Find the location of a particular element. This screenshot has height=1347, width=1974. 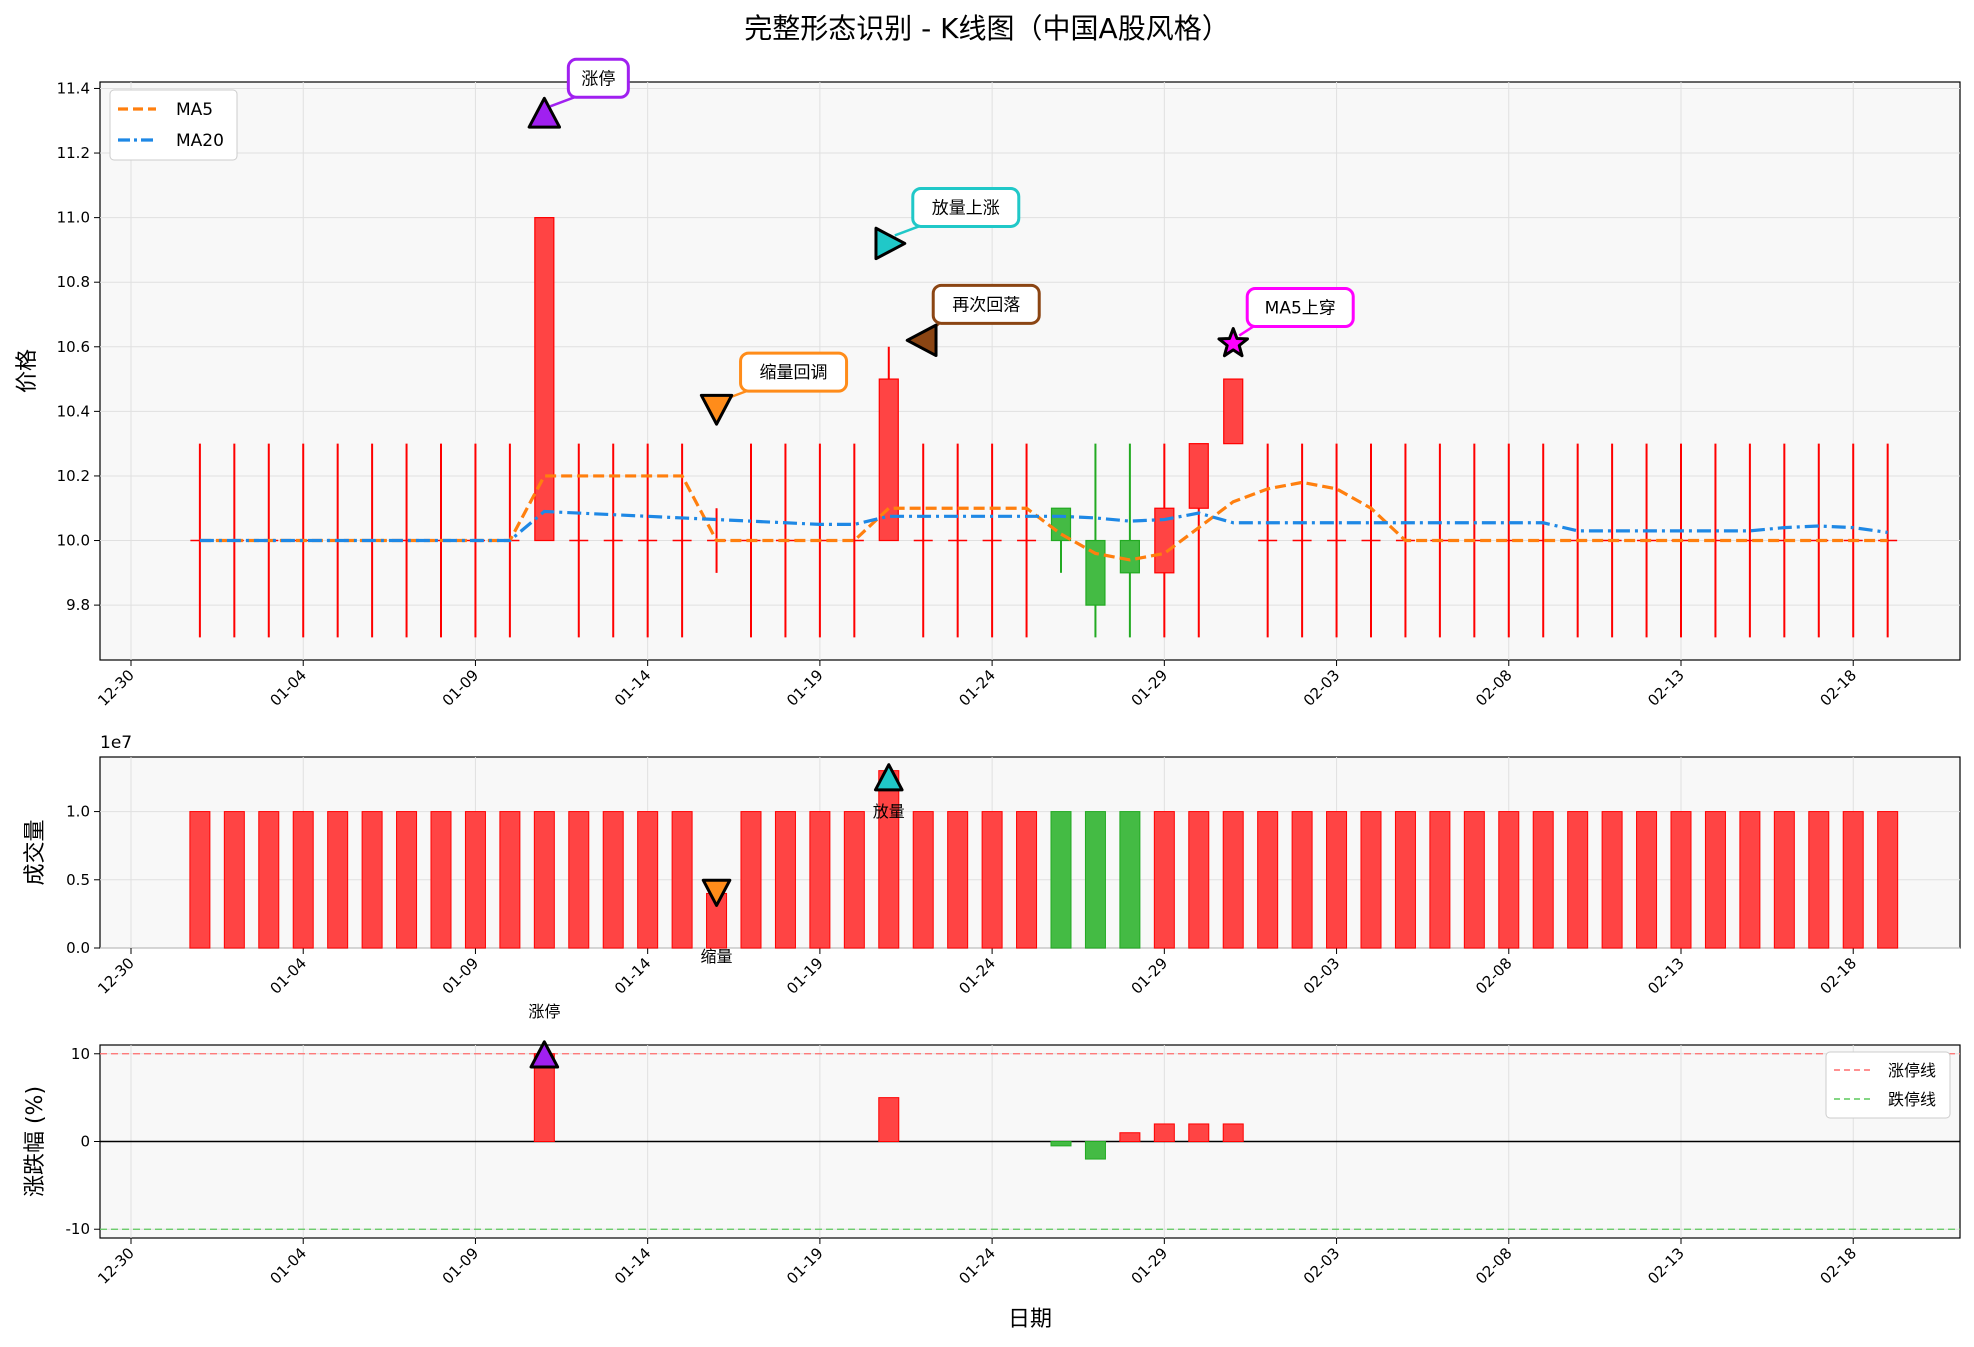

y-tick-label: 10.0 is located at coordinates (73, 541).